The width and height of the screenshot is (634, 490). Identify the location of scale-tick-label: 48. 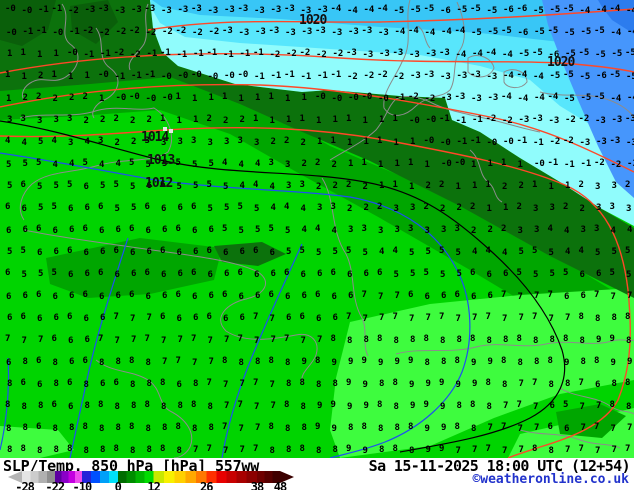
(280, 485).